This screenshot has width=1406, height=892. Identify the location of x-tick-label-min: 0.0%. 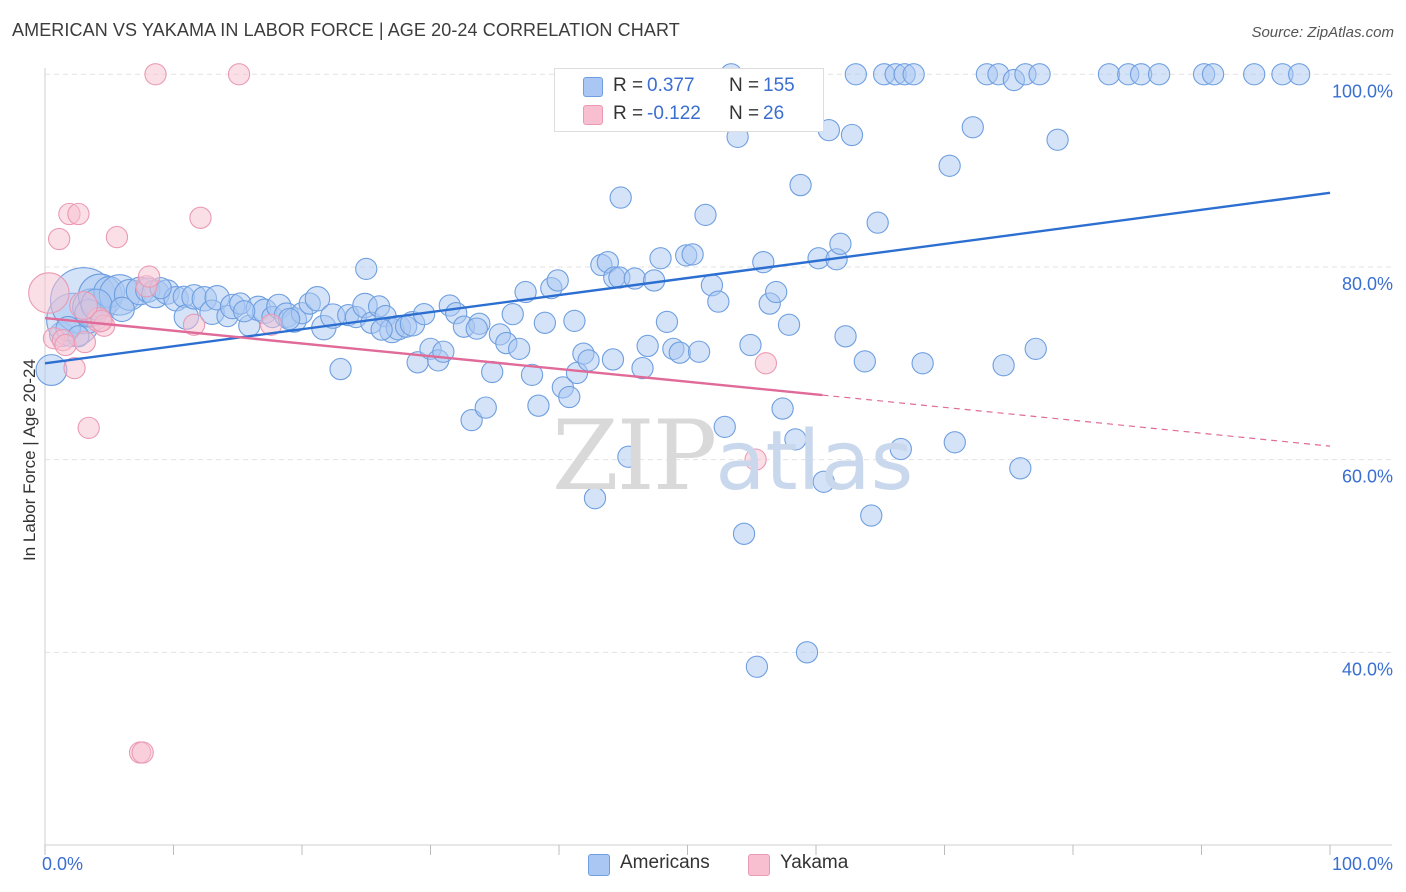
(62, 864).